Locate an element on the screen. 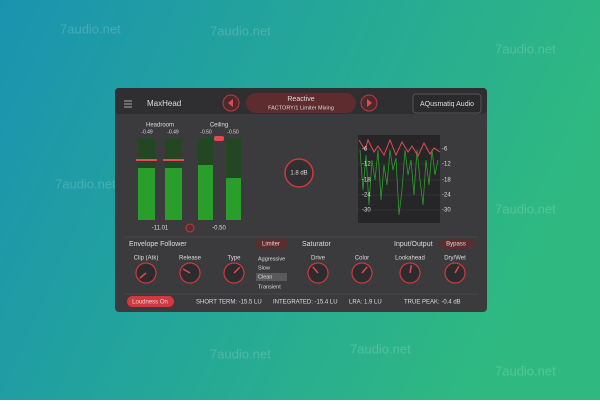 This screenshot has height=405, width=600. preset-box is located at coordinates (301, 103).